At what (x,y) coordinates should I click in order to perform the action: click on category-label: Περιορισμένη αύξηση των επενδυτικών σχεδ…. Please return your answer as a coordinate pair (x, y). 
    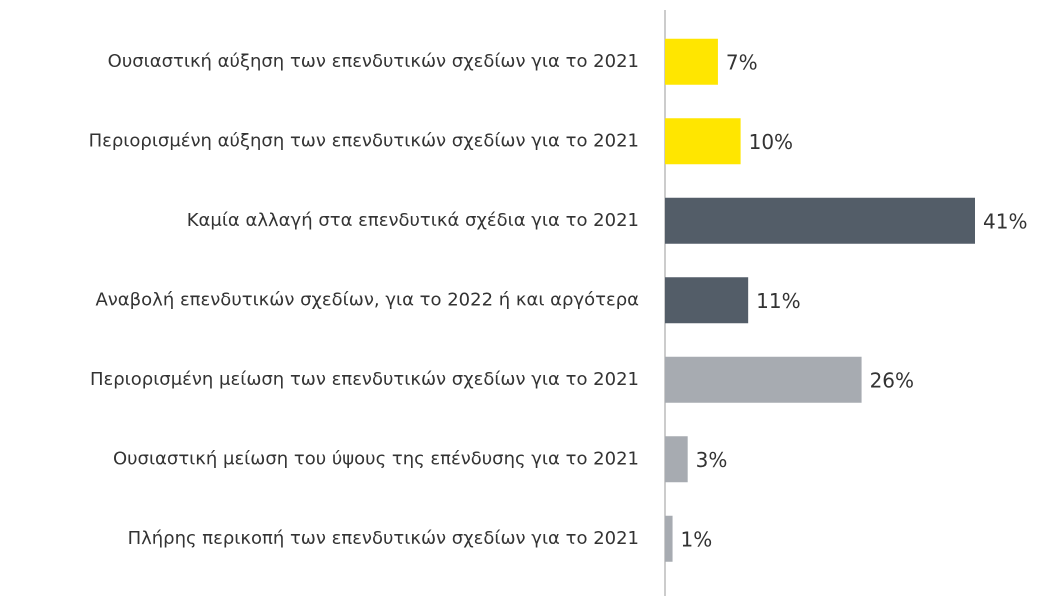
    Looking at the image, I should click on (364, 140).